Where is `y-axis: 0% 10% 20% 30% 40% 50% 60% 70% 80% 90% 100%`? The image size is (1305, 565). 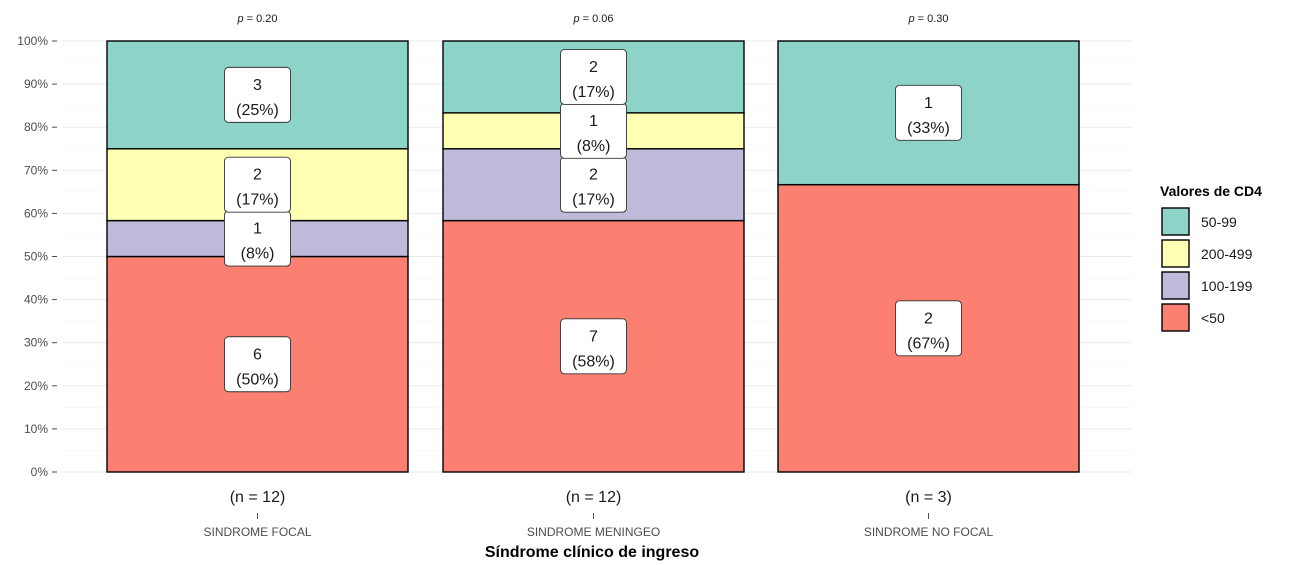 y-axis: 0% 10% 20% 30% 40% 50% 60% 70% 80% 90% 100% is located at coordinates (37, 256).